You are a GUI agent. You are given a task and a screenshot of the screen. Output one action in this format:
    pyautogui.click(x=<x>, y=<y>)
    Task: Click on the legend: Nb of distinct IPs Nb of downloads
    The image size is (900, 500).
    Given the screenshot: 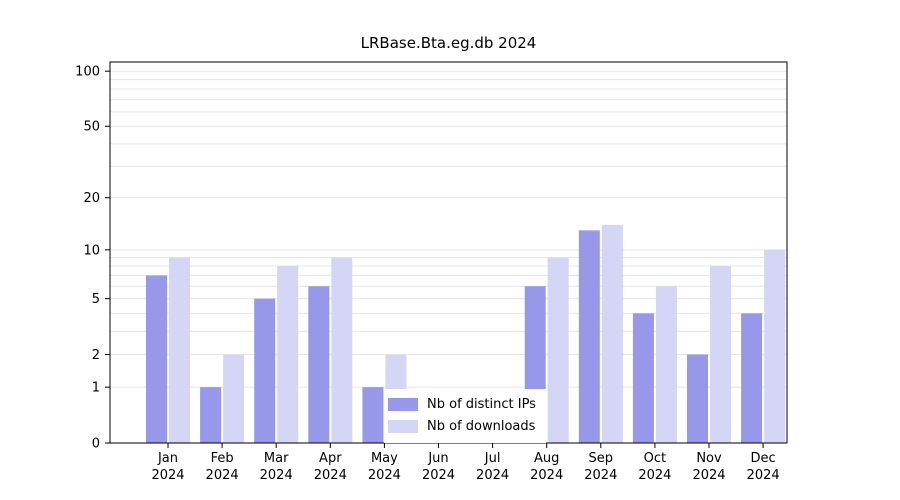 What is the action you would take?
    pyautogui.click(x=465, y=416)
    